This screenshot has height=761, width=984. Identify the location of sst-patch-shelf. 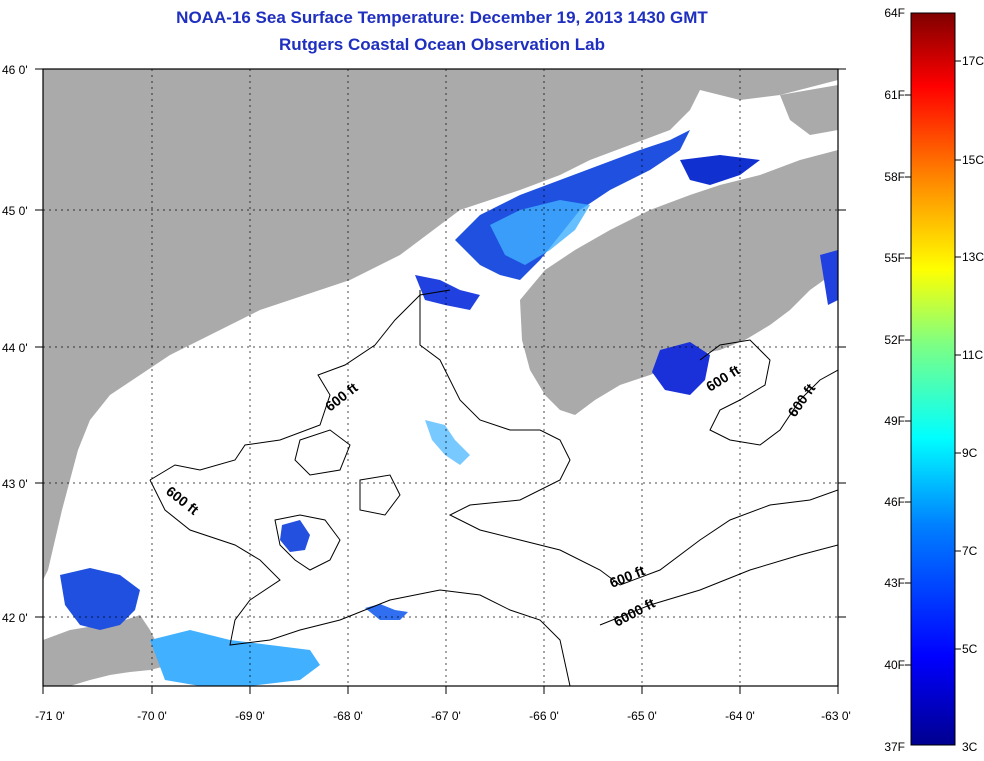
(386, 612).